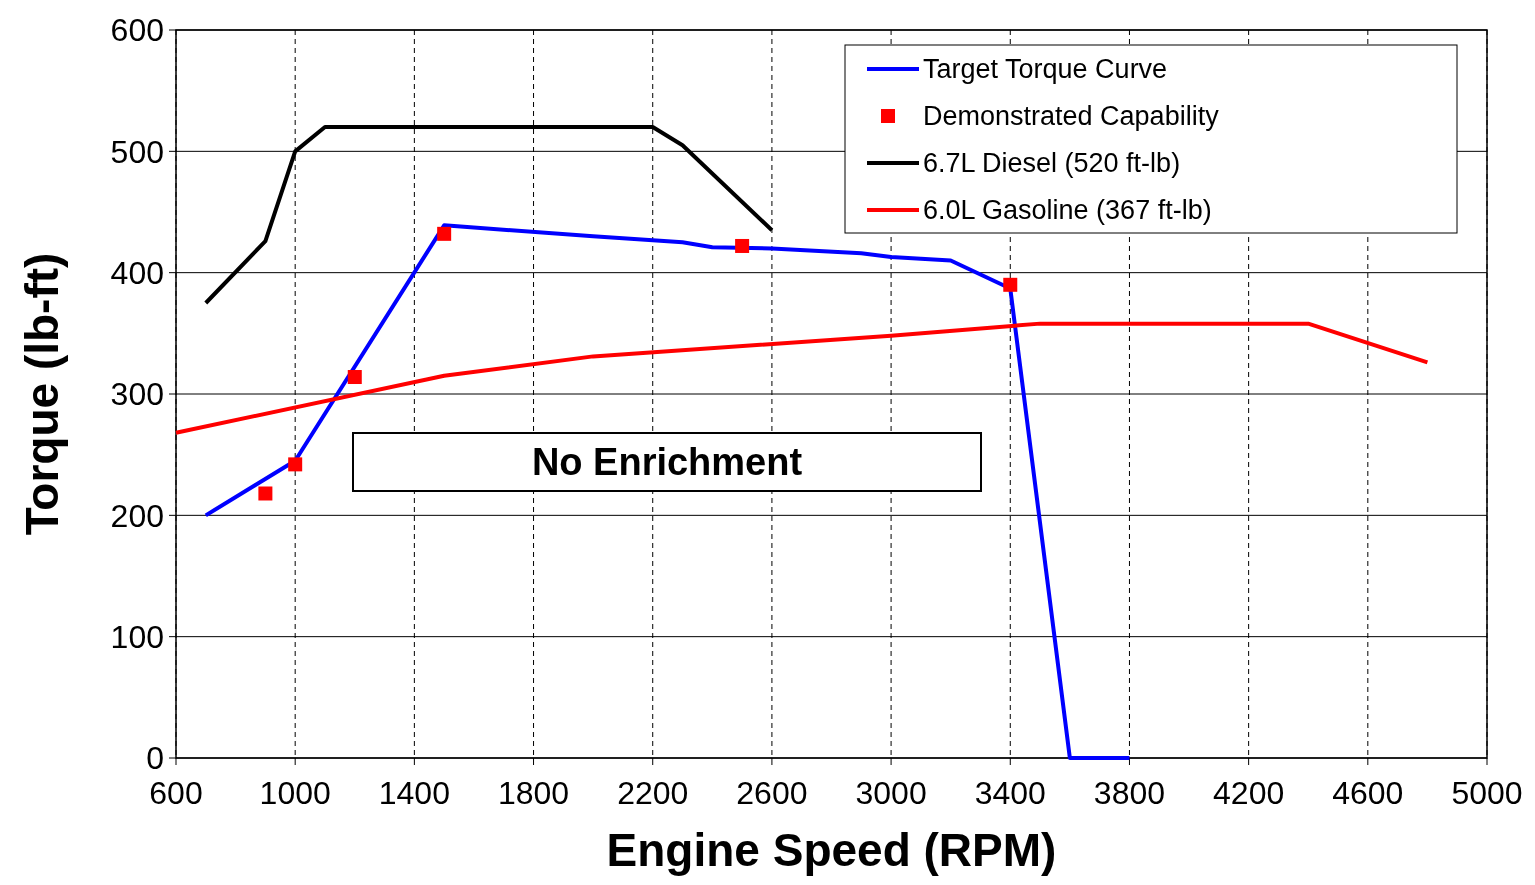  Describe the element at coordinates (1010, 793) in the screenshot. I see `x-tick-label: 3400` at that location.